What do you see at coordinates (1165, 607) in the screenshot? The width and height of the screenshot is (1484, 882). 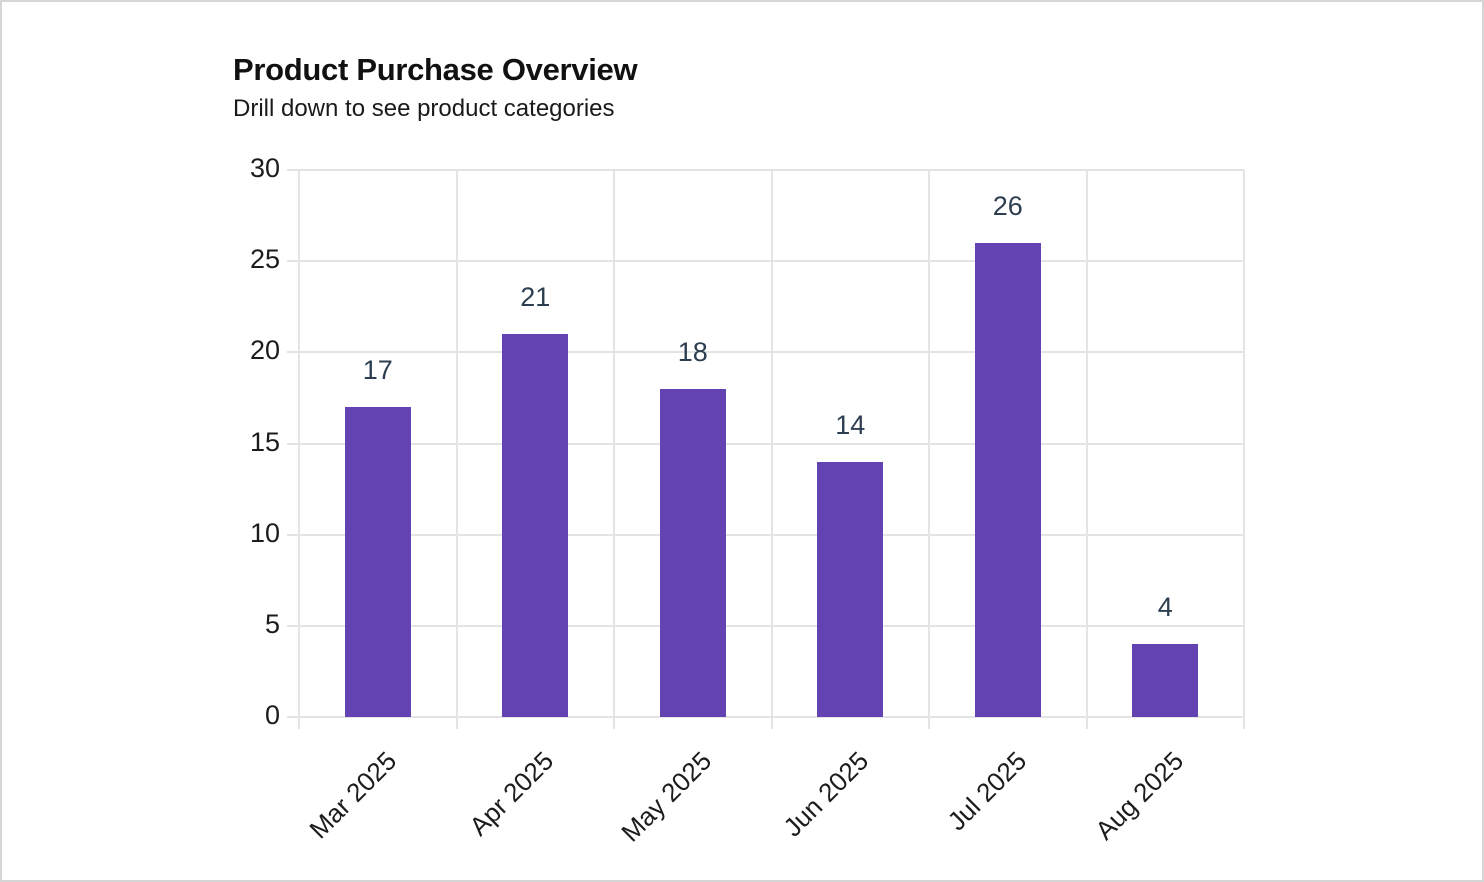 I see `data-label: 4` at bounding box center [1165, 607].